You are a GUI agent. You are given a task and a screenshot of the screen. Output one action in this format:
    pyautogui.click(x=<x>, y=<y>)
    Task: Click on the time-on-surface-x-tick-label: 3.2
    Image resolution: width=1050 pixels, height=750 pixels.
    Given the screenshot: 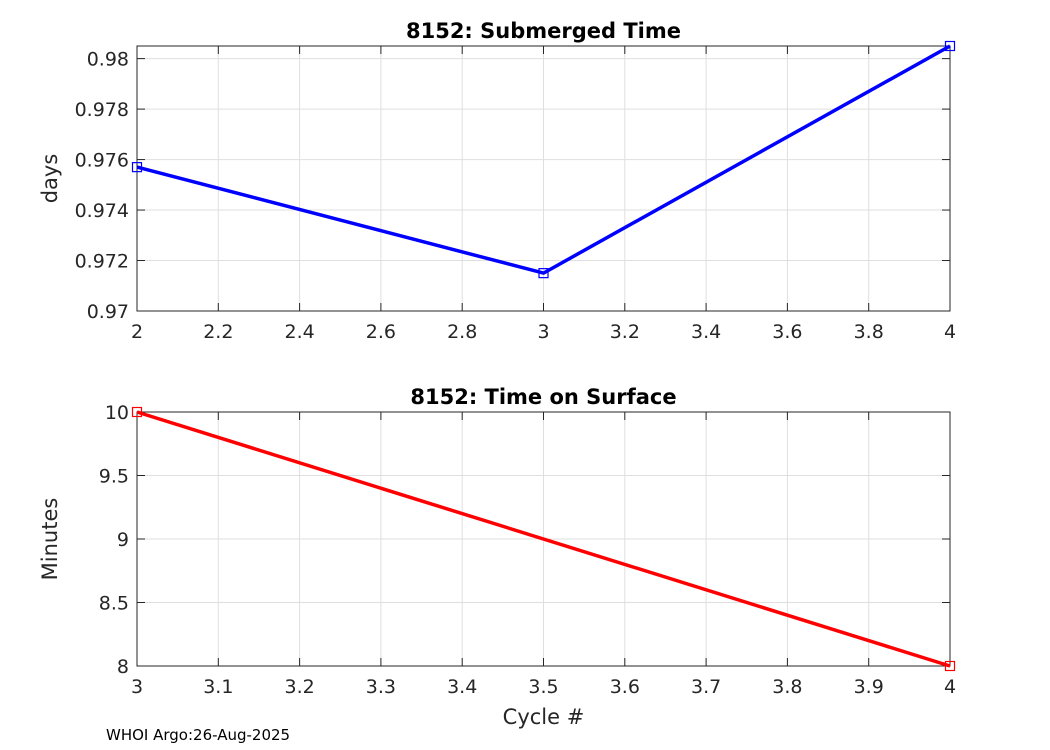 What is the action you would take?
    pyautogui.click(x=299, y=687)
    